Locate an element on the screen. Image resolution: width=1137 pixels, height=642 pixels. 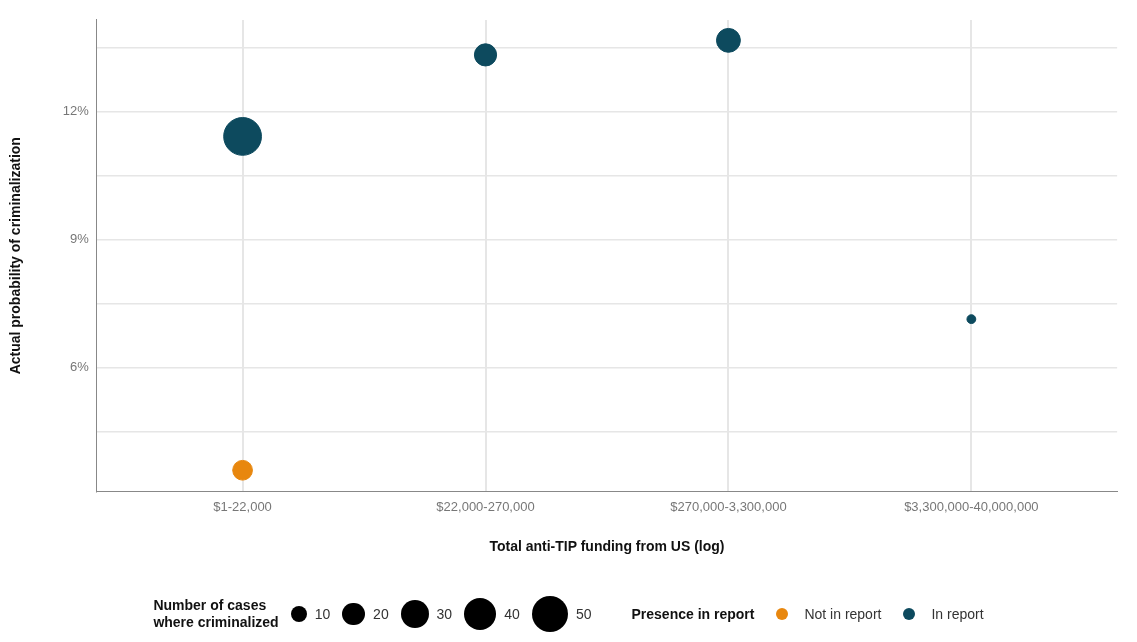
legend-label: In report is located at coordinates (957, 614).